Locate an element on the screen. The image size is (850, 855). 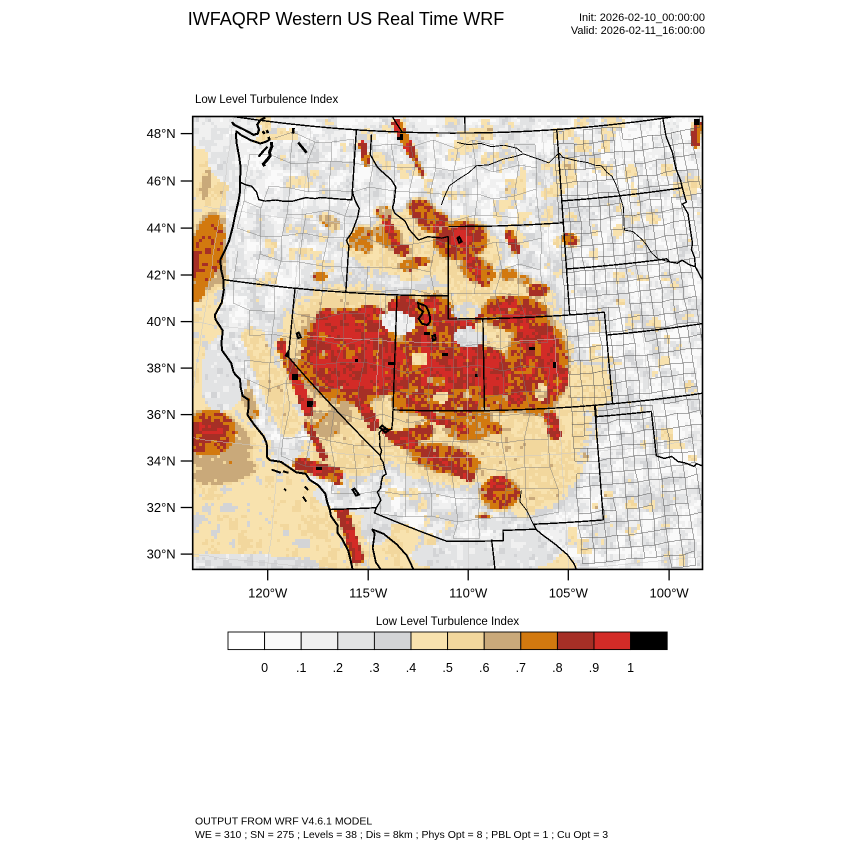
svg-text: 32°N is located at coordinates (161, 507).